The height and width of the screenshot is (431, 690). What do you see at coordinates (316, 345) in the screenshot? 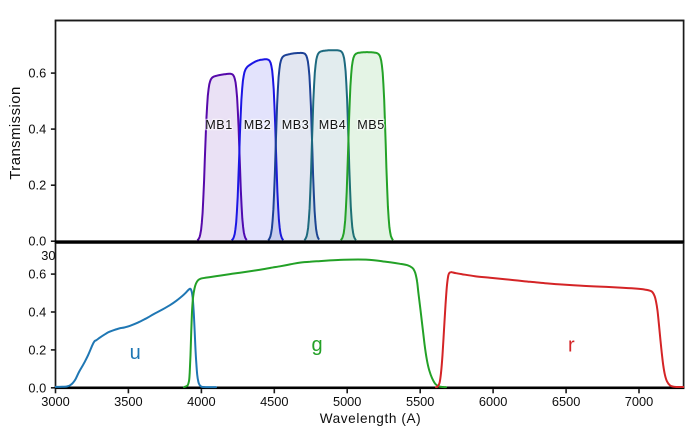
I see `svg-text: g` at bounding box center [316, 345].